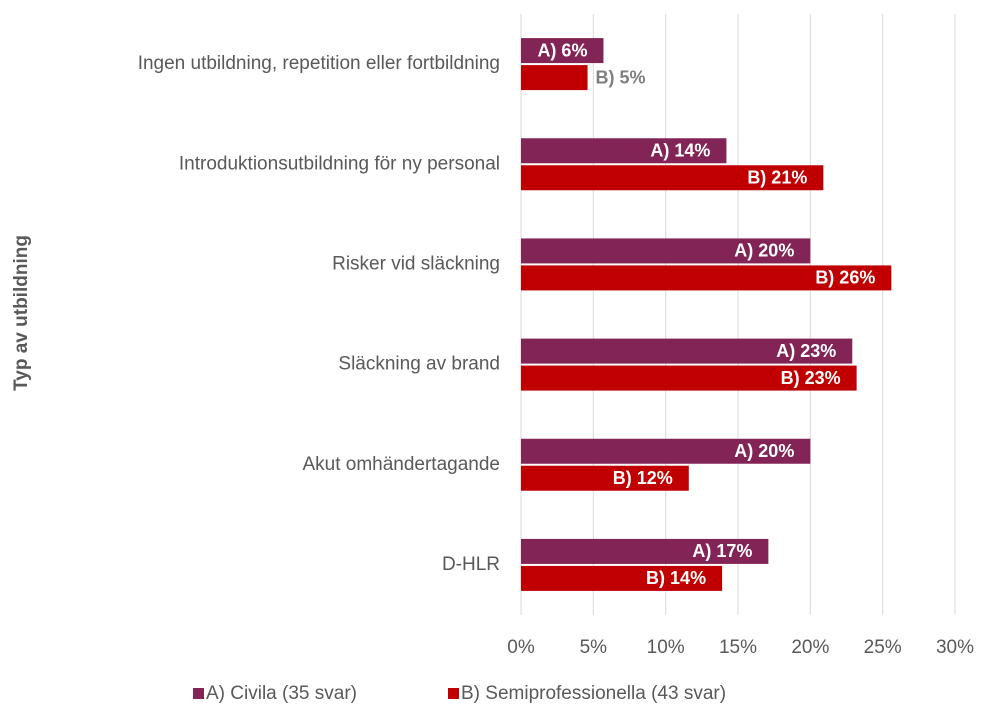 The height and width of the screenshot is (706, 981). I want to click on y-tick-label: Introduktionsutbildning för ny personal, so click(339, 163).